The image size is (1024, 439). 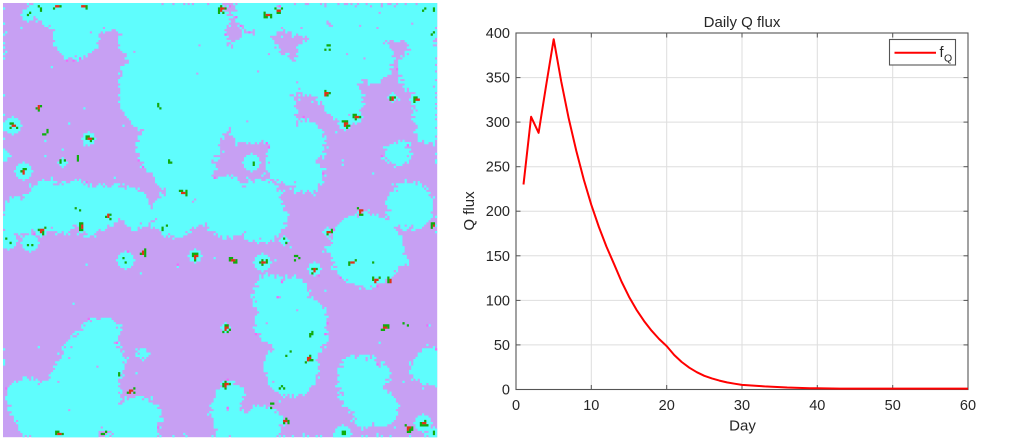 I want to click on svg-text: 100, so click(x=498, y=301).